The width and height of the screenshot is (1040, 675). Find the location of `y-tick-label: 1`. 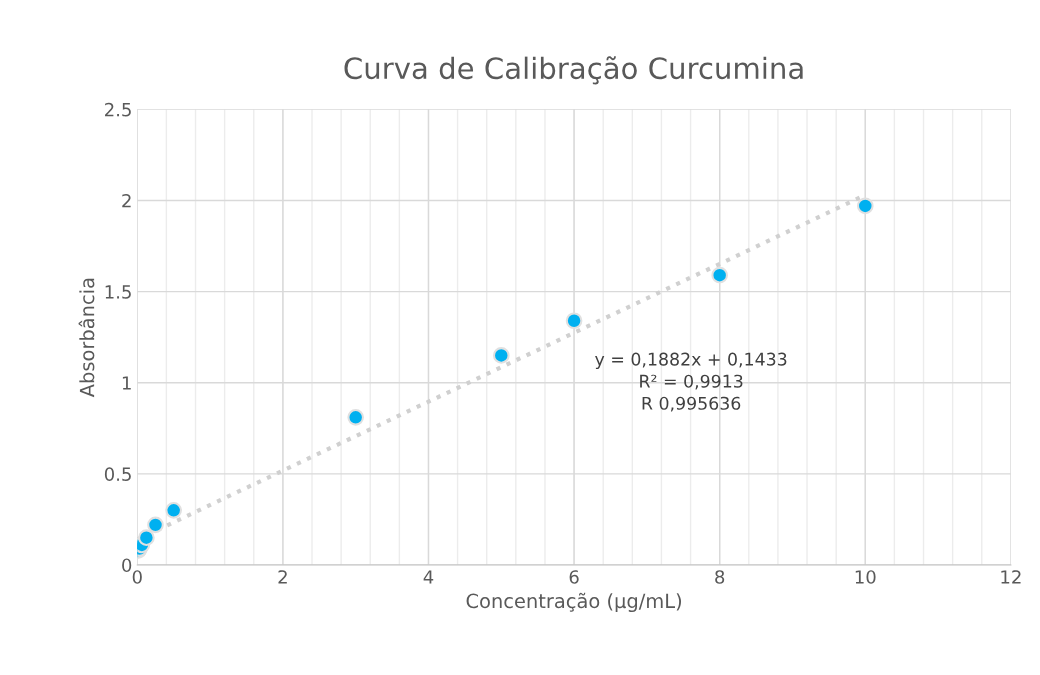

y-tick-label: 1 is located at coordinates (126, 383).